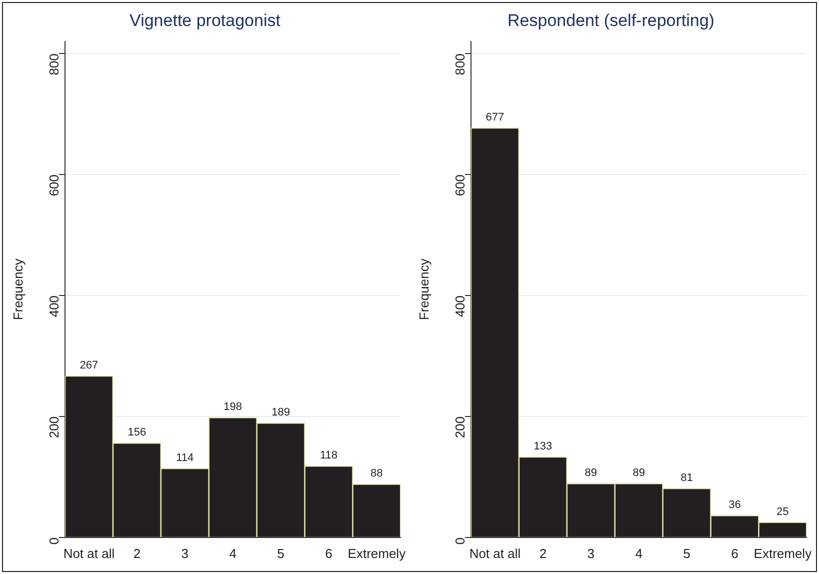 The image size is (819, 574). Describe the element at coordinates (233, 407) in the screenshot. I see `data-label: 198` at that location.